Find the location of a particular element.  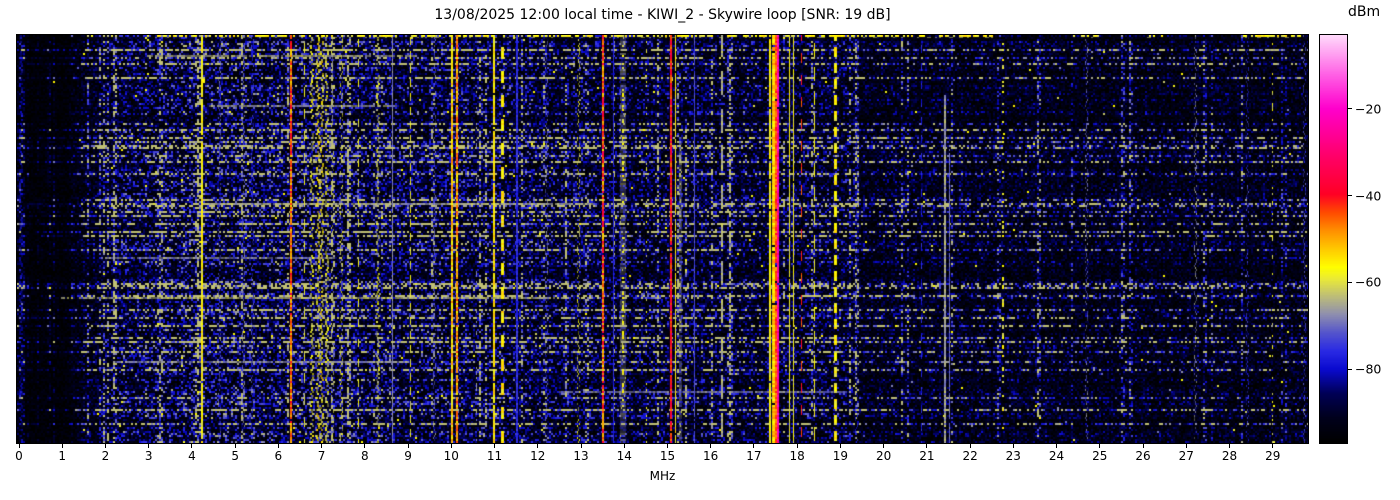

colorbar-unit-label: dBm is located at coordinates (1364, 12).